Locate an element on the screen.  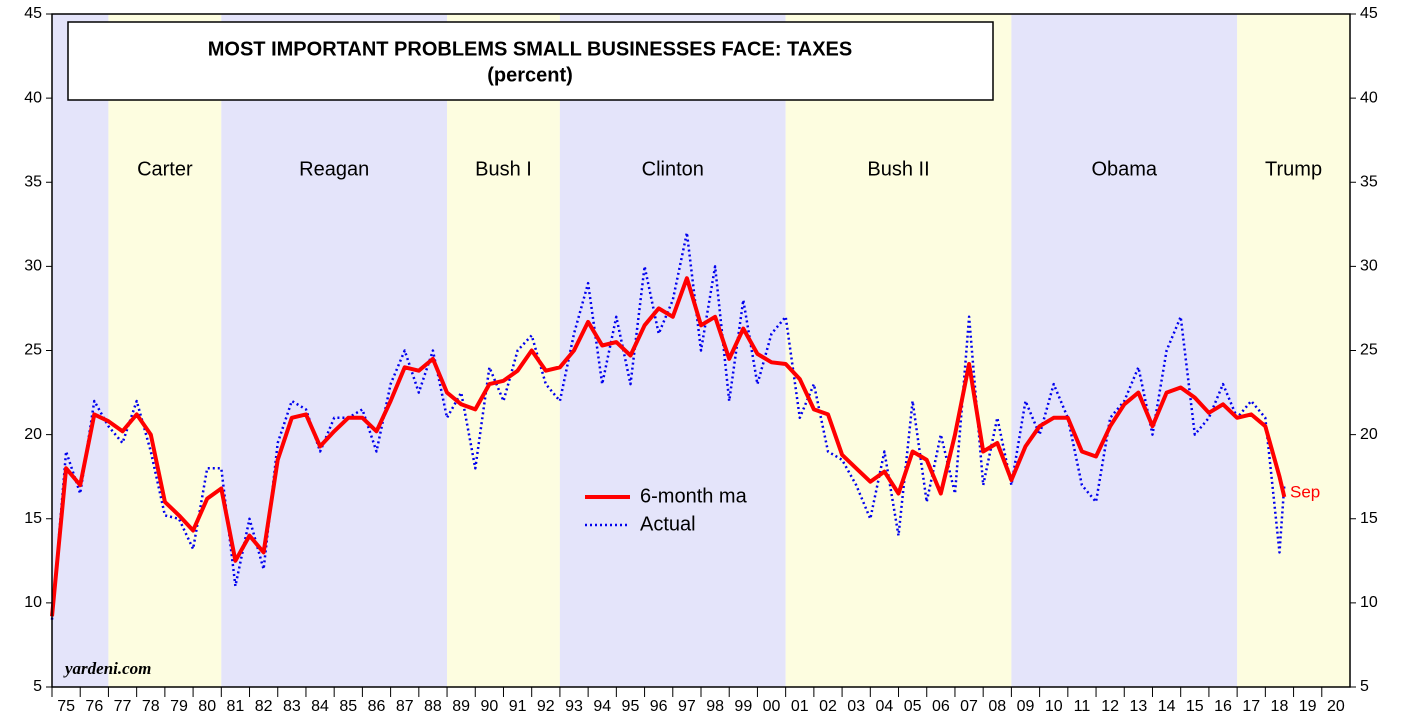
x-tick-label: 01 is located at coordinates (800, 706).